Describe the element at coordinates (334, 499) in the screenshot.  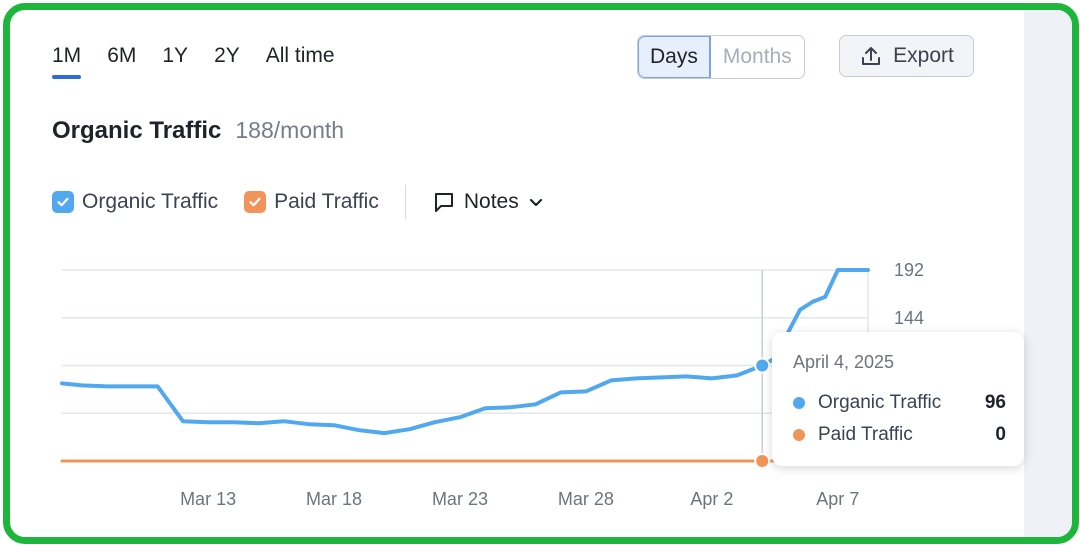
I see `x-tick-label: Mar 18` at that location.